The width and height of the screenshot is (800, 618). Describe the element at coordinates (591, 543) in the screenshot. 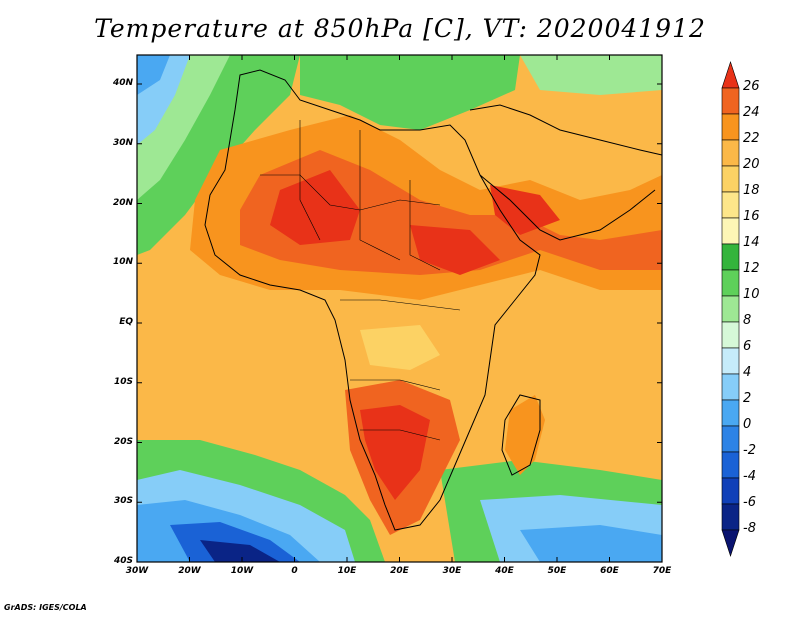

I see `indian-ocean-colder-zone` at that location.